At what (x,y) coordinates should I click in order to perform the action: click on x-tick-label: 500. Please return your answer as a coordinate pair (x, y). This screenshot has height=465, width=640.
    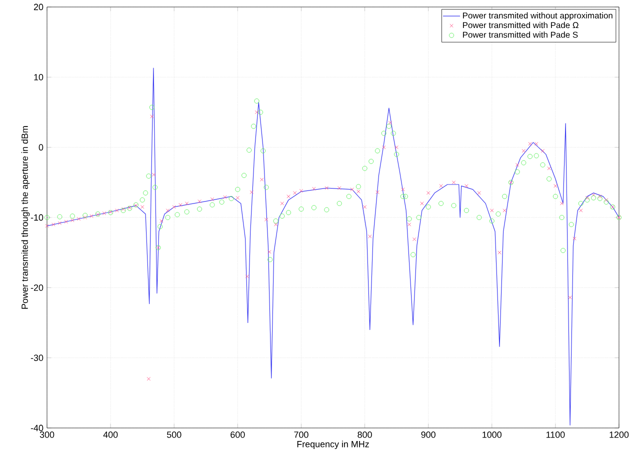
    Looking at the image, I should click on (174, 435).